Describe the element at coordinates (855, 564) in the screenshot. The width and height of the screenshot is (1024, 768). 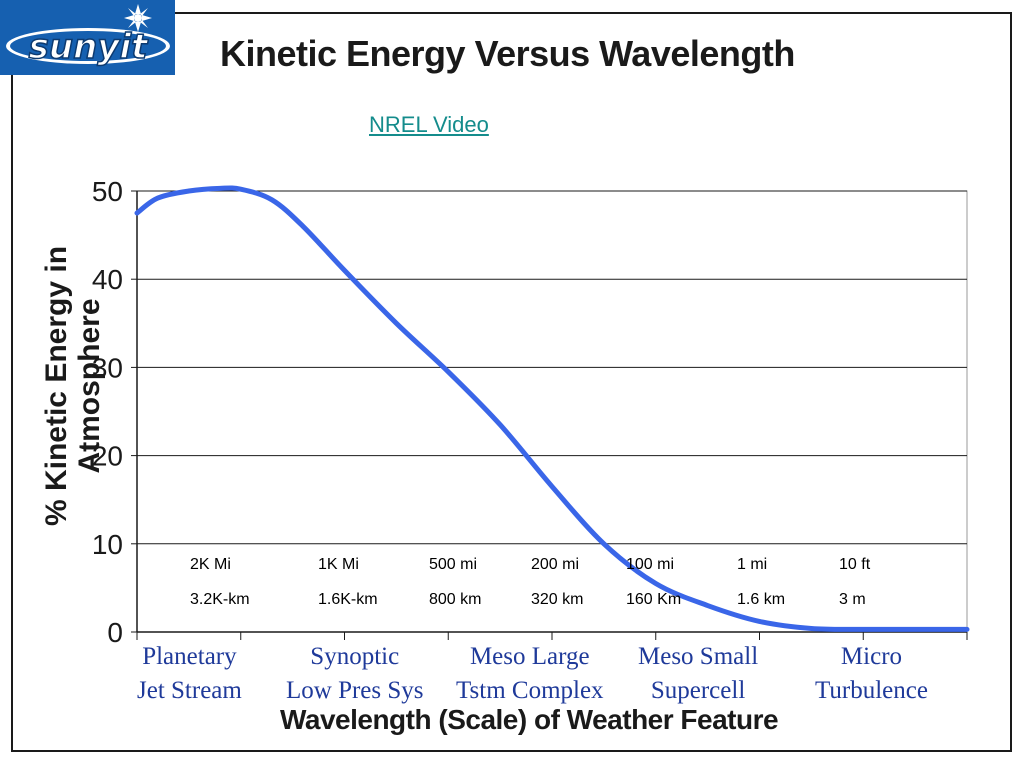
I see `scale-mile-label: 10 ft` at that location.